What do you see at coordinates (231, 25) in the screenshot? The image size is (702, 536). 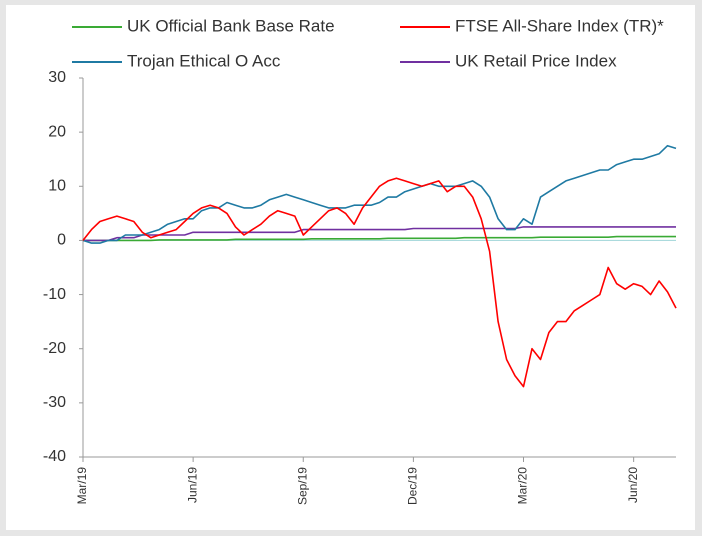 I see `legend-label: UK Official Bank Base Rate` at bounding box center [231, 25].